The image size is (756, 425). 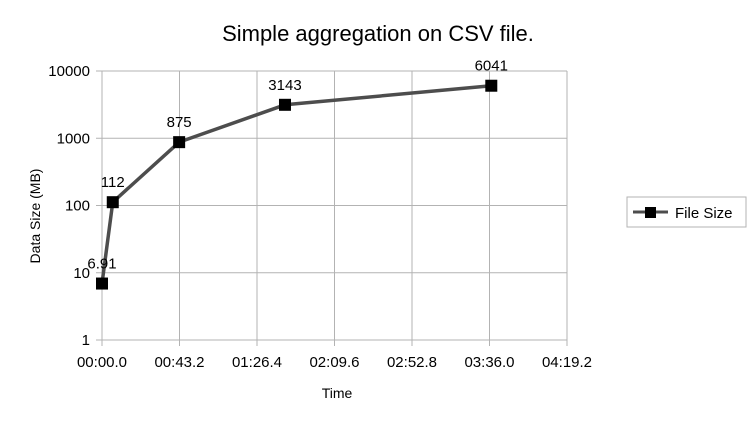 What do you see at coordinates (489, 362) in the screenshot?
I see `x-tick-label: 03:36.0` at bounding box center [489, 362].